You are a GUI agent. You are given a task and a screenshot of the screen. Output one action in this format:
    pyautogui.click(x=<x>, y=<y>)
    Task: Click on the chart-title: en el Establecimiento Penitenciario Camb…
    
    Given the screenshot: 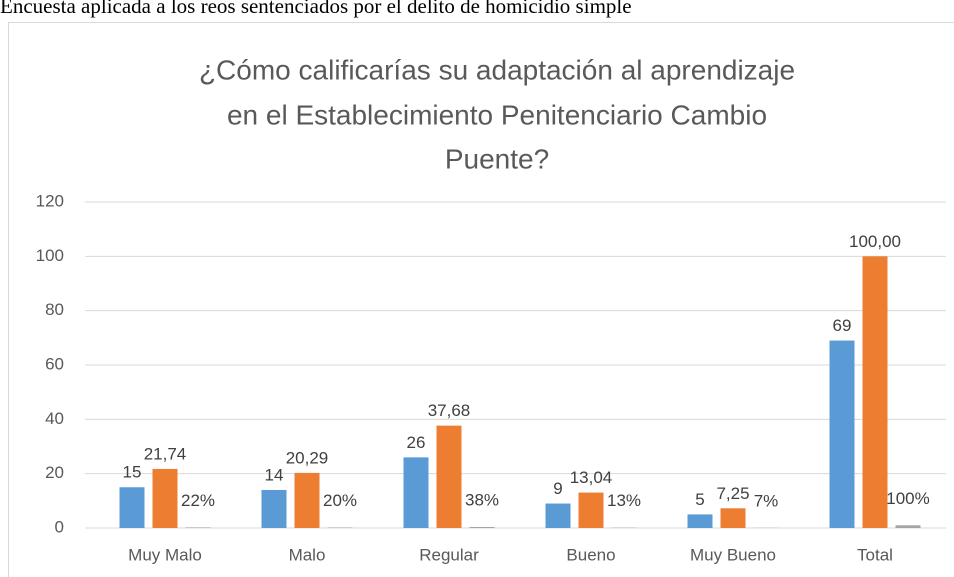 What is the action you would take?
    pyautogui.click(x=497, y=114)
    